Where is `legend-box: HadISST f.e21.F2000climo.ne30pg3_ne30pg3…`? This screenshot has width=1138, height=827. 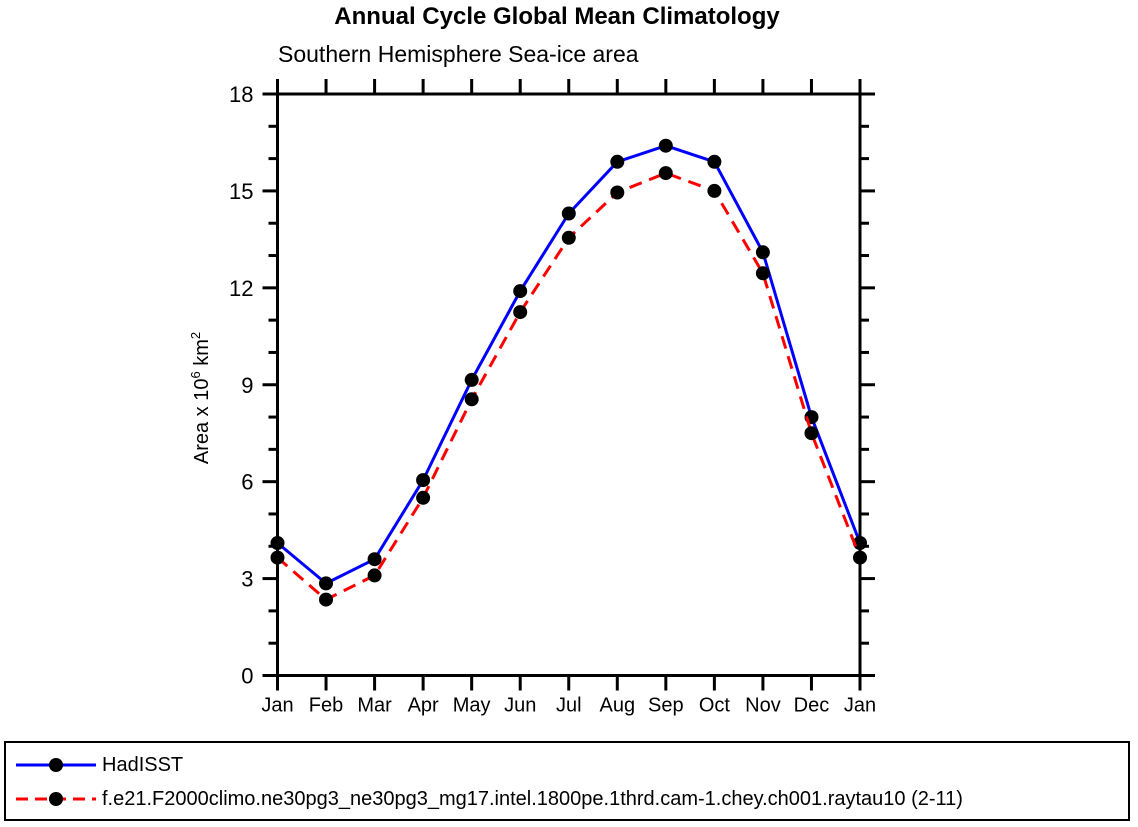
legend-box: HadISST f.e21.F2000climo.ne30pg3_ne30pg3… is located at coordinates (567, 781).